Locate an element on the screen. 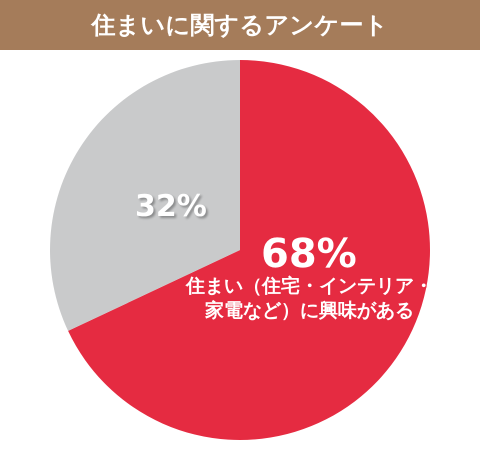  slice-label: 住まい（住宅・インテリア・家電など）に興味がある is located at coordinates (309, 298).